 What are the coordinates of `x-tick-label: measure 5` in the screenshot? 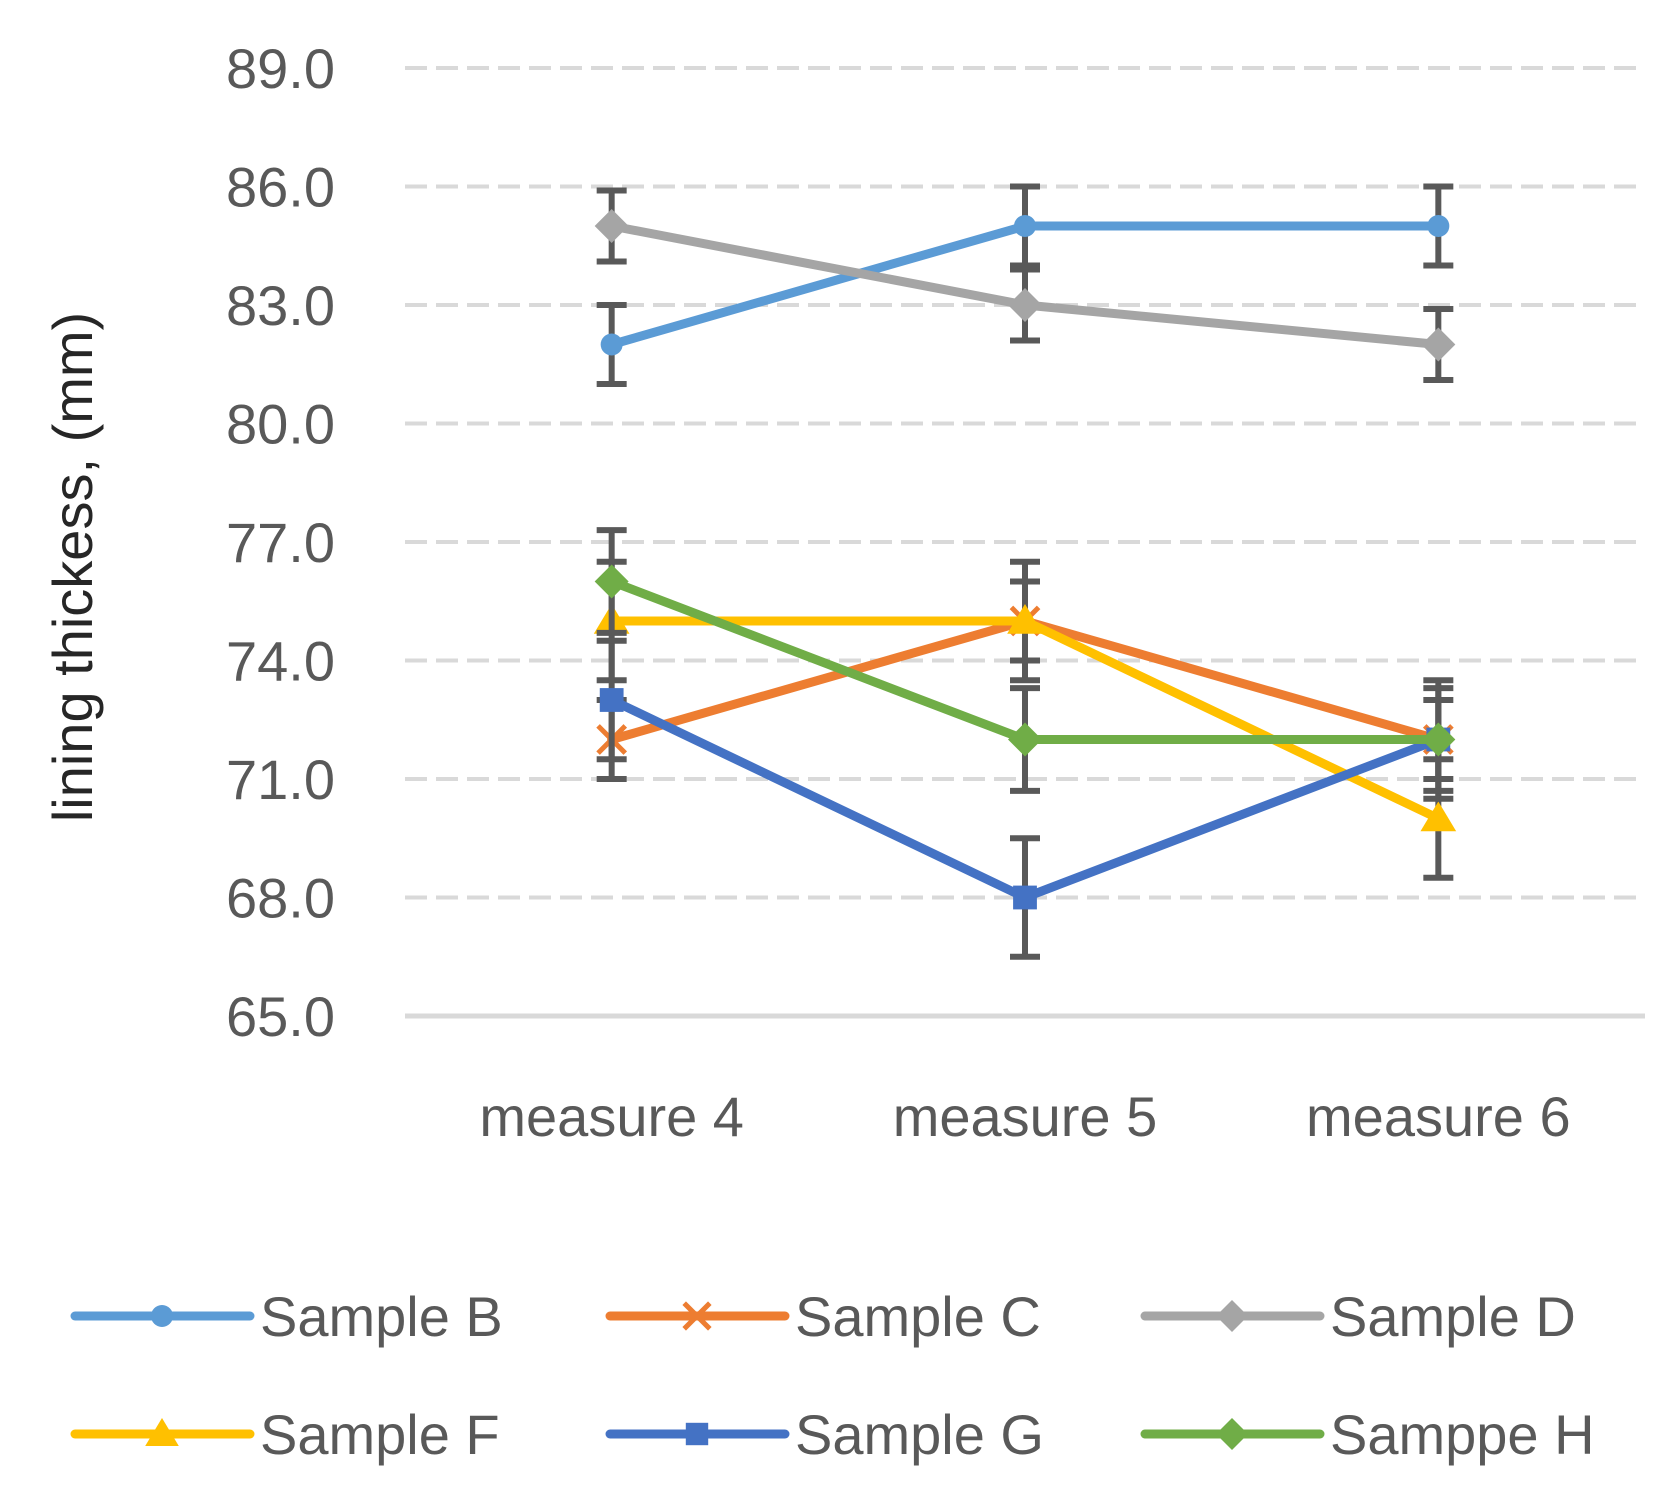 It's located at (1025, 1116).